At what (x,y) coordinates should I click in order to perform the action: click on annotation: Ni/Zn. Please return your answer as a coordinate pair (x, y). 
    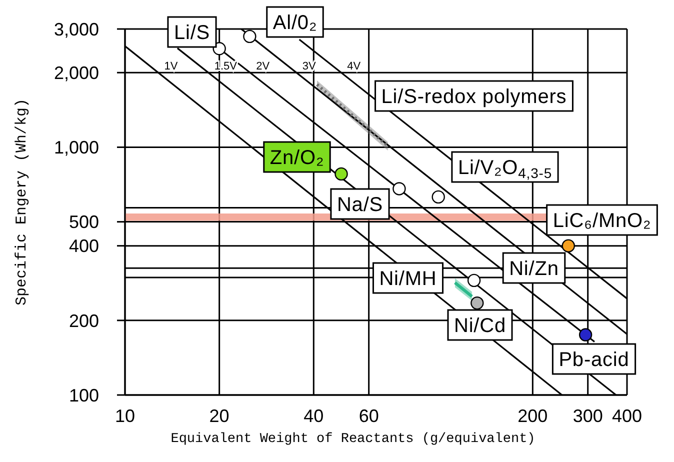
    Looking at the image, I should click on (534, 269).